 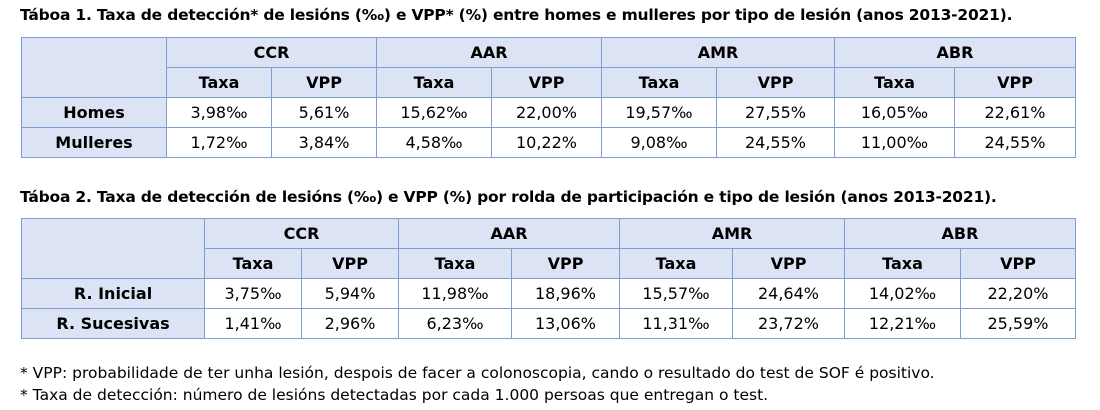 I want to click on table-cell: 13,06%, so click(x=565, y=323).